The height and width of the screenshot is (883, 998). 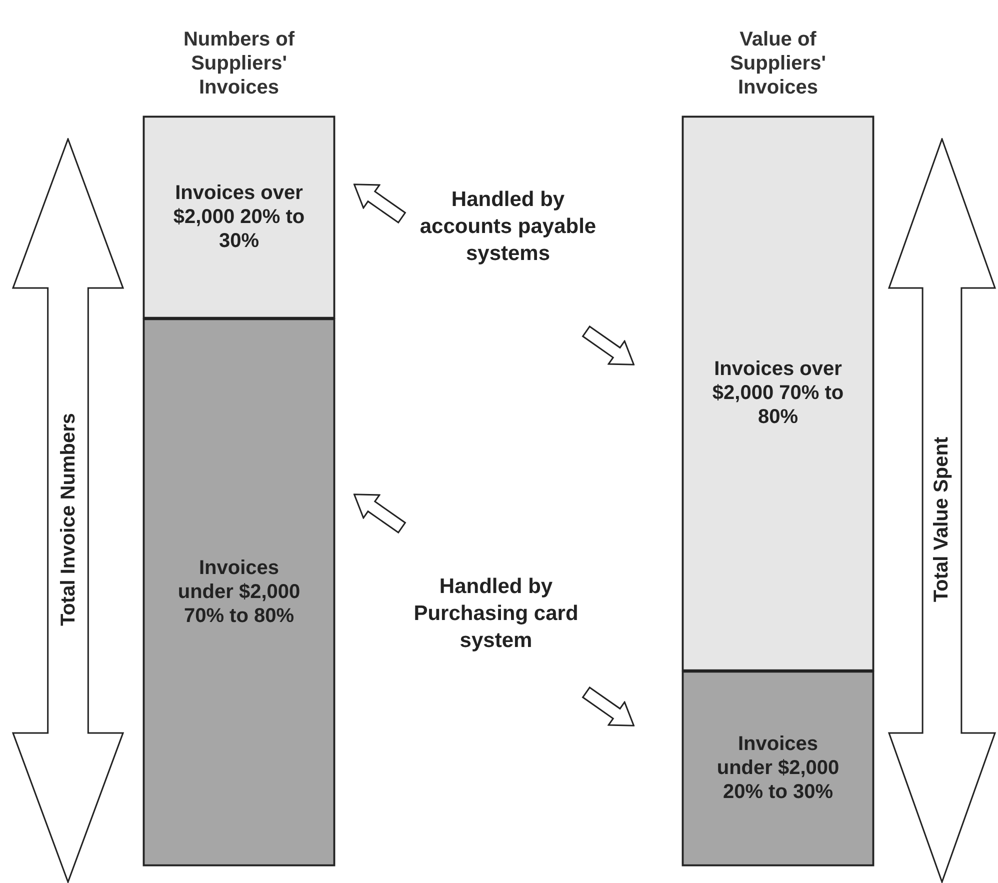 What do you see at coordinates (69, 520) in the screenshot?
I see `y-axis-title: Total Invoice Numbers` at bounding box center [69, 520].